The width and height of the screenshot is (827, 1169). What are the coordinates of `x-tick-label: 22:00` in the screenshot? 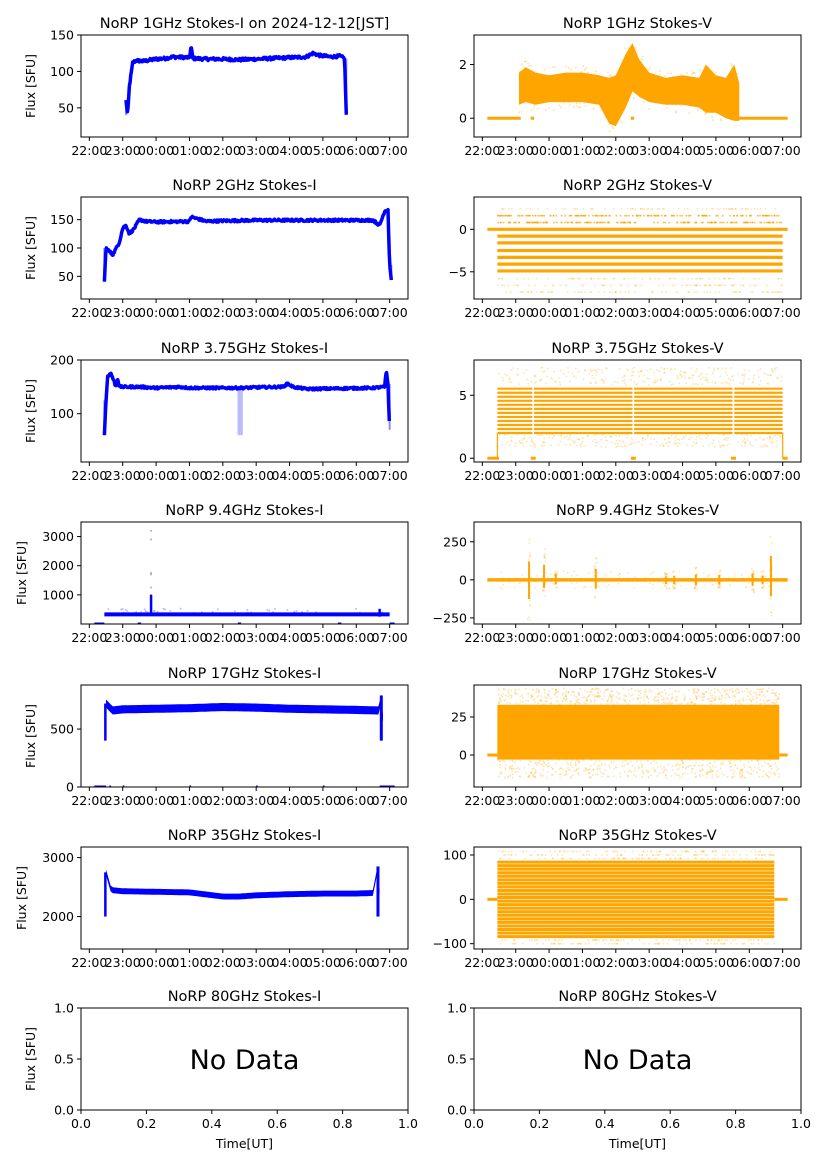 It's located at (482, 312).